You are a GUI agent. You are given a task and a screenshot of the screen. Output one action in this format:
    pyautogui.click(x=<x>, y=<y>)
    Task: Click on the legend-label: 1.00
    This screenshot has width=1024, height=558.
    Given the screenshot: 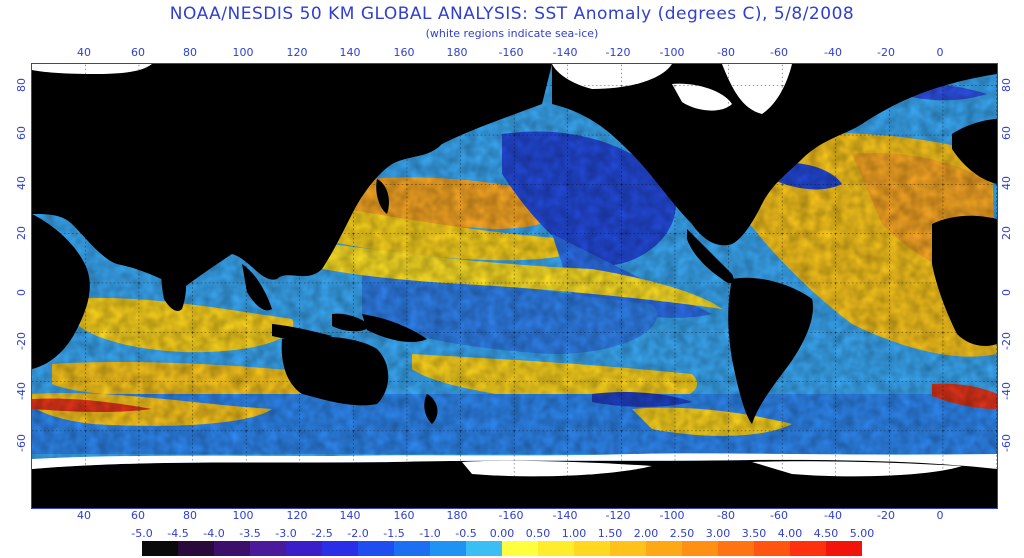 What is the action you would take?
    pyautogui.click(x=574, y=533)
    